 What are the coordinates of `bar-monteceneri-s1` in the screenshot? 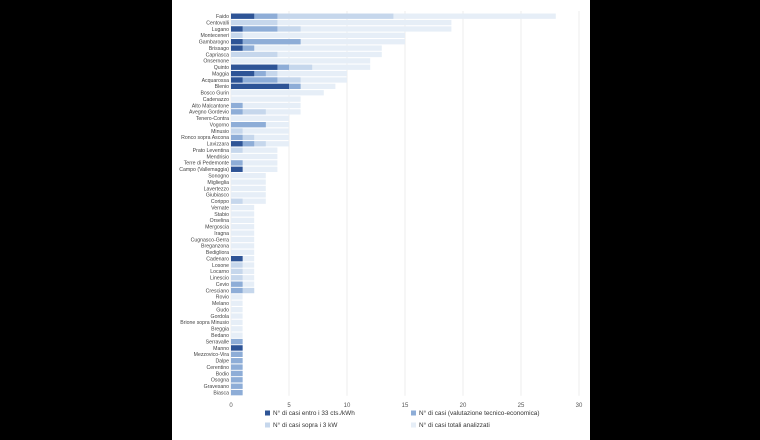 It's located at (237, 35).